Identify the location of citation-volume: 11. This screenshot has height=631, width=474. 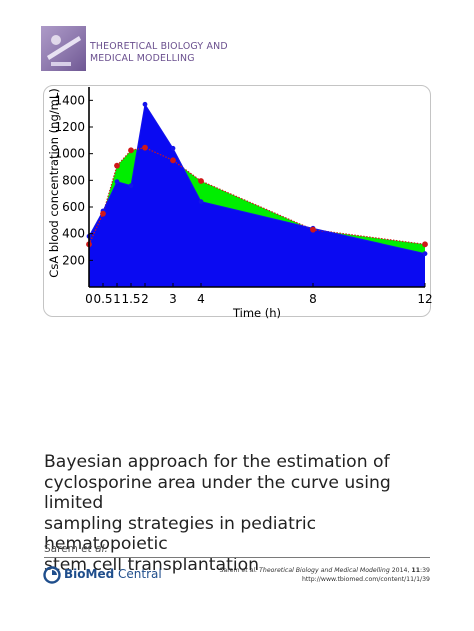
(416, 570).